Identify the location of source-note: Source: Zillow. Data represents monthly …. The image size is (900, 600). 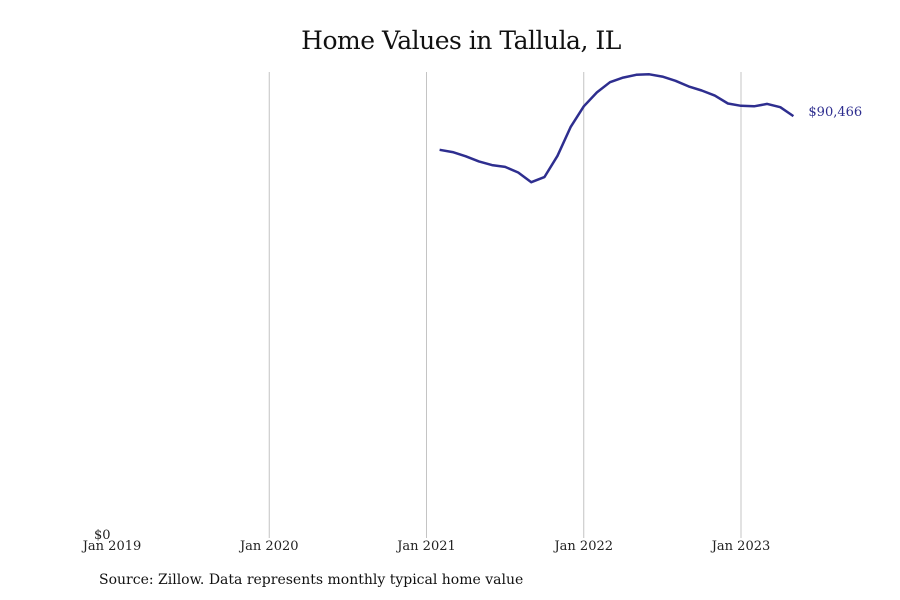
(311, 580).